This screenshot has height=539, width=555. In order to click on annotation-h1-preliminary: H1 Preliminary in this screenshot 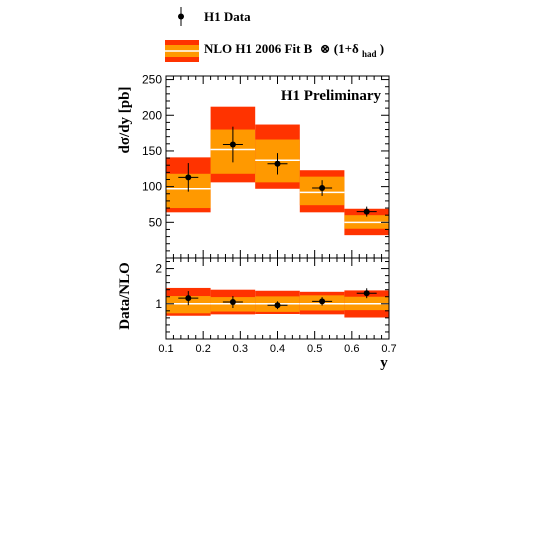, I will do `click(331, 96)`.